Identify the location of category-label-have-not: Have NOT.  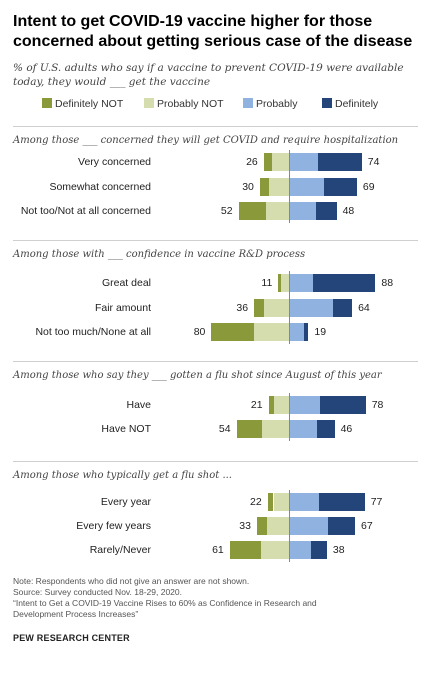
(126, 429).